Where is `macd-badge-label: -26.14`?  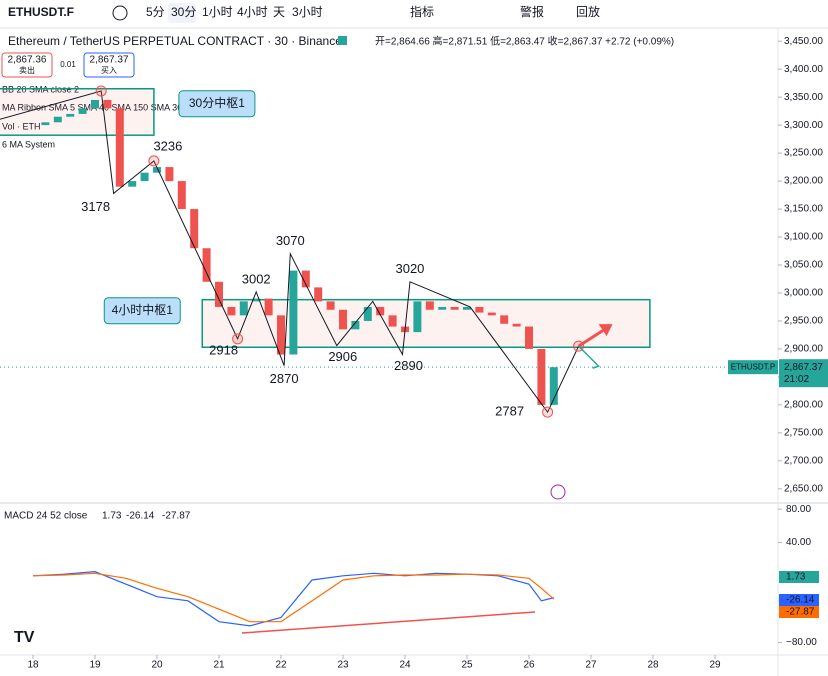
macd-badge-label: -26.14 is located at coordinates (800, 600).